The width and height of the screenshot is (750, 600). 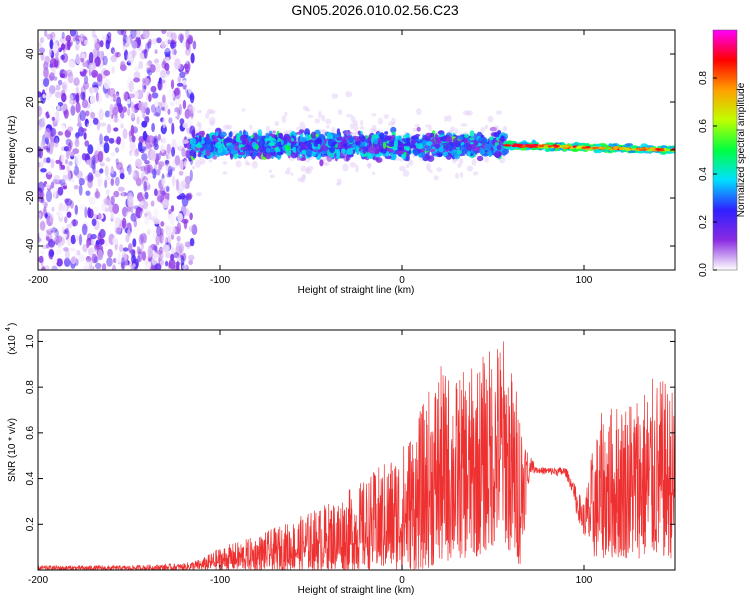 I want to click on y-tick-label: -40, so click(x=30, y=245).